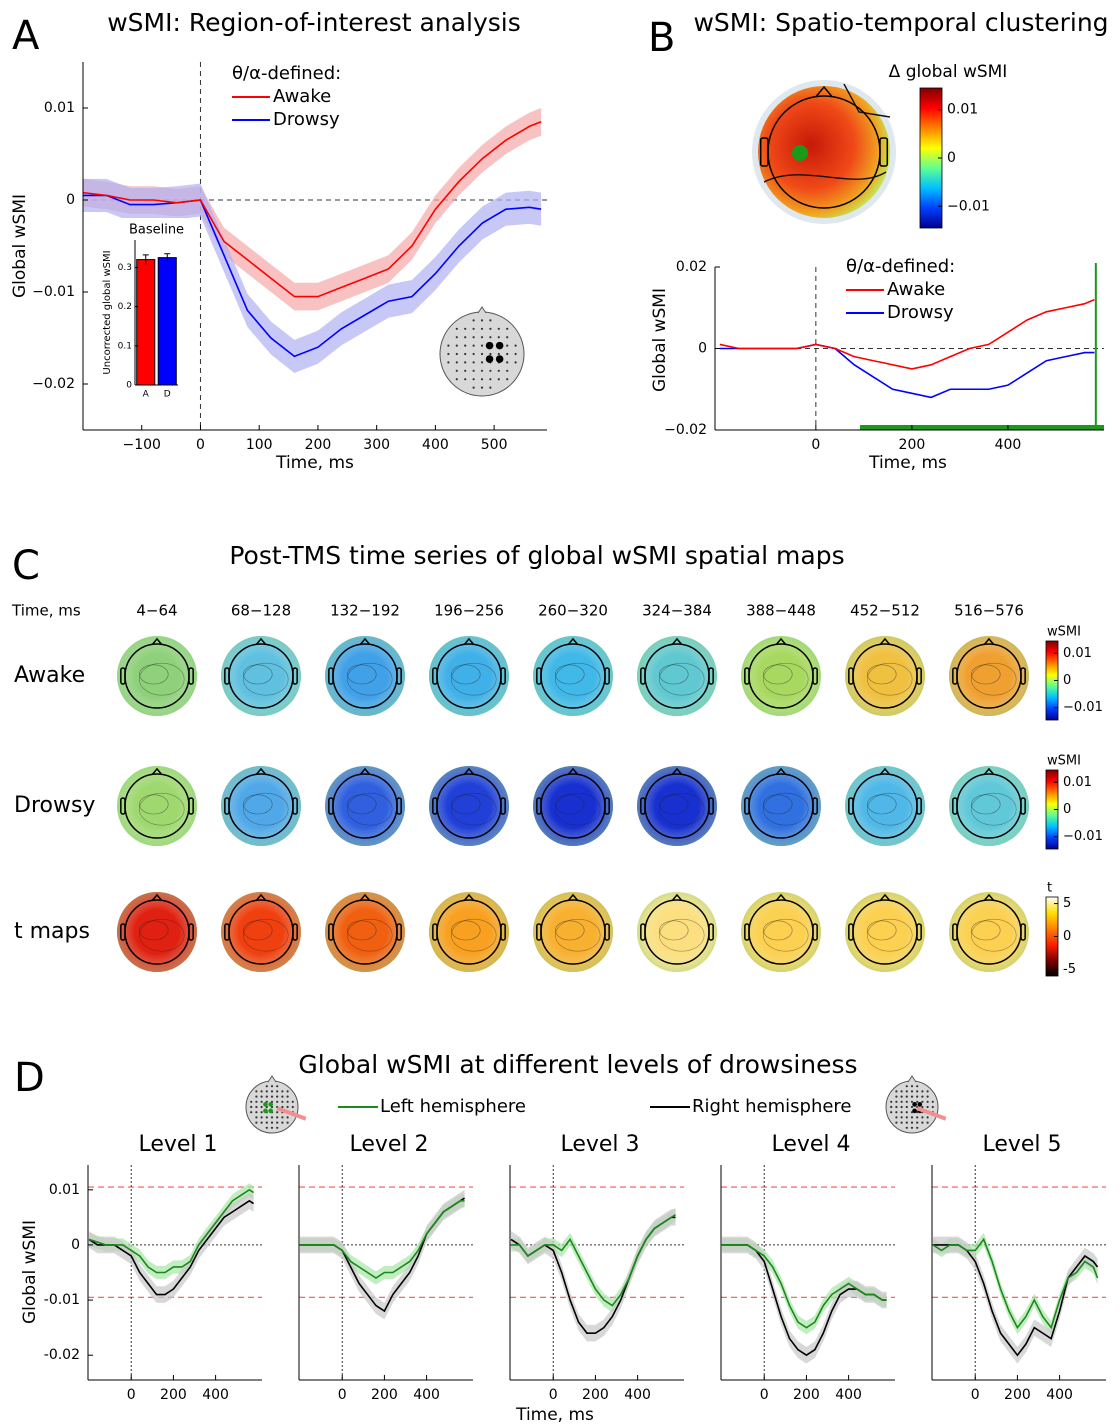 This screenshot has height=1426, width=1120. I want to click on legend-label: Right hemisphere, so click(772, 1106).